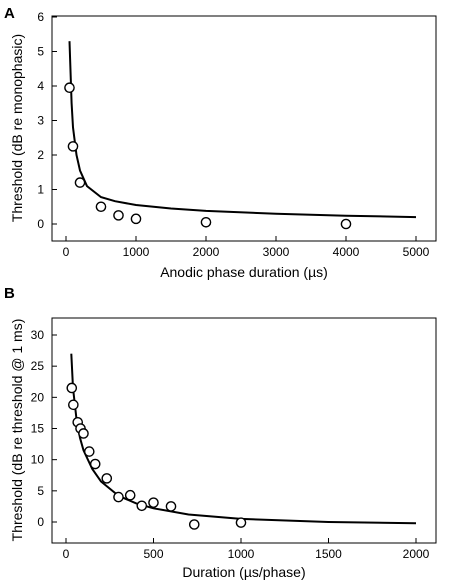 This screenshot has height=582, width=454. What do you see at coordinates (38, 335) in the screenshot?
I see `y-tick-label: 30` at bounding box center [38, 335].